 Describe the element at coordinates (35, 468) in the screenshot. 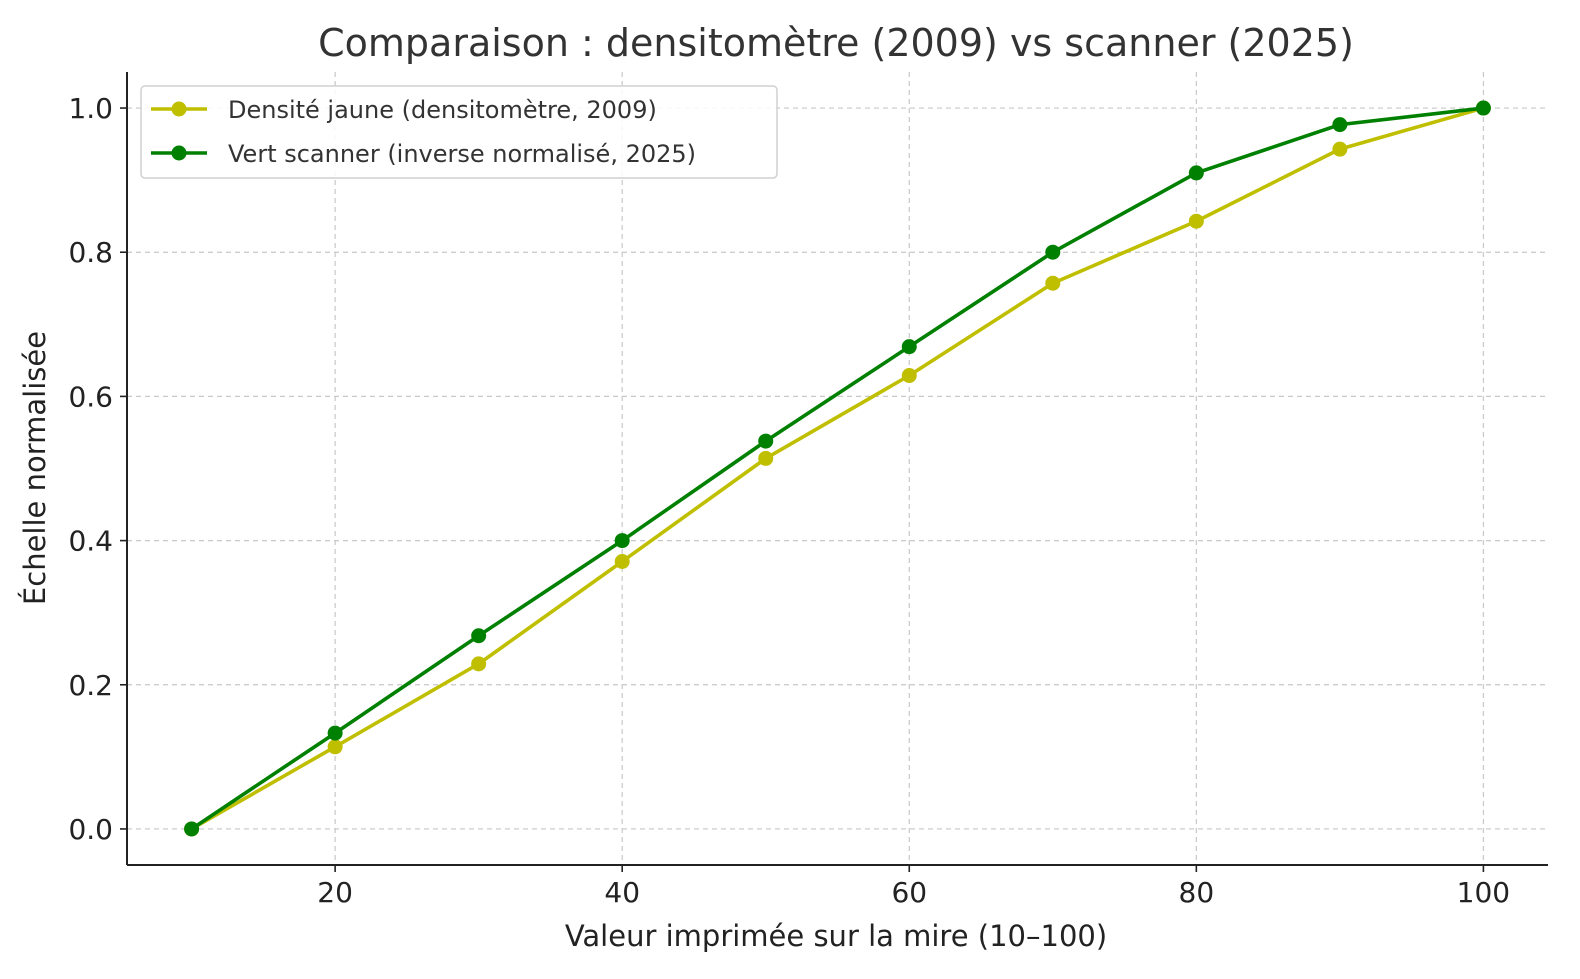

I see `y-axis-label: Échelle normalisée` at that location.